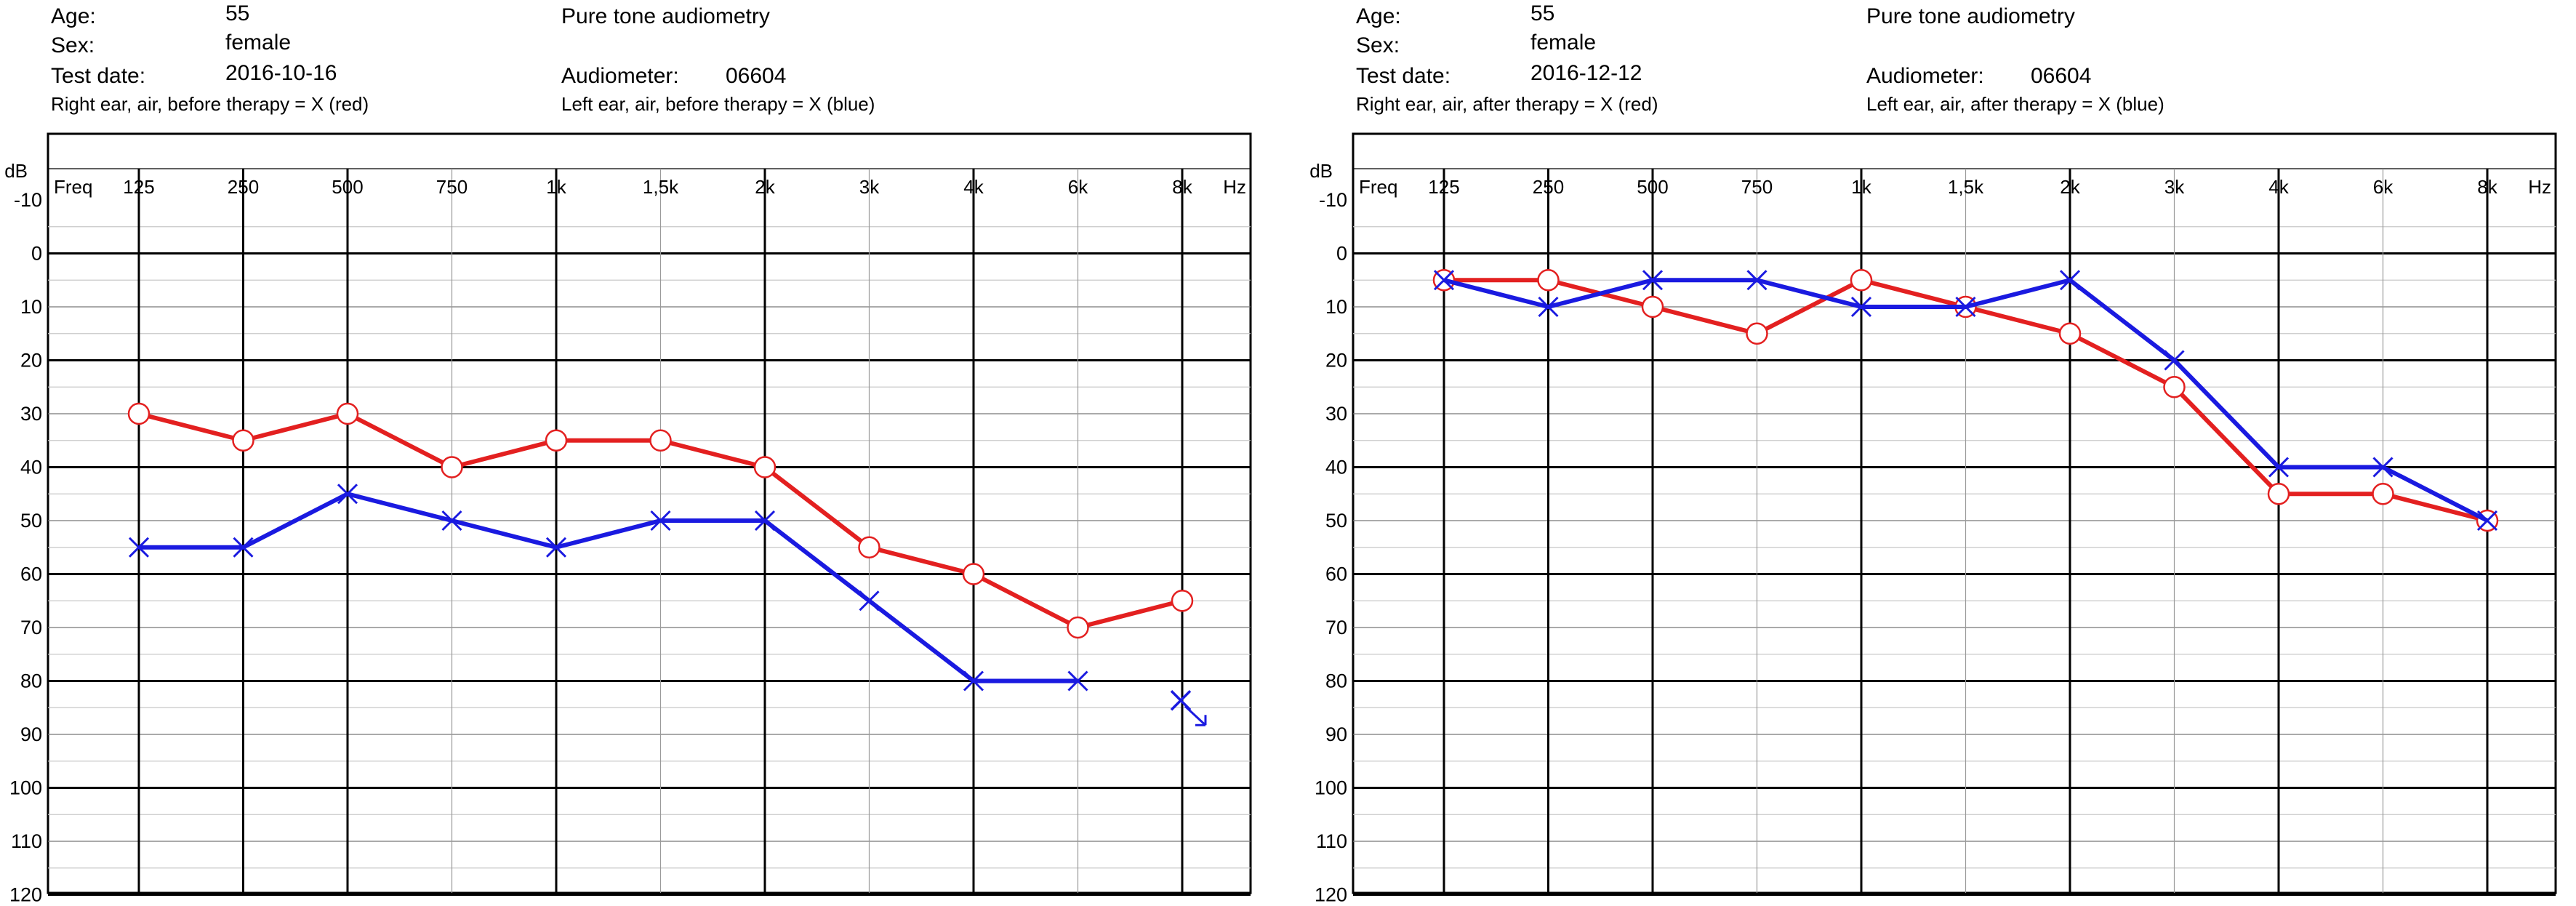 The width and height of the screenshot is (2576, 906). What do you see at coordinates (16, 171) in the screenshot?
I see `y-axis-label: dB` at bounding box center [16, 171].